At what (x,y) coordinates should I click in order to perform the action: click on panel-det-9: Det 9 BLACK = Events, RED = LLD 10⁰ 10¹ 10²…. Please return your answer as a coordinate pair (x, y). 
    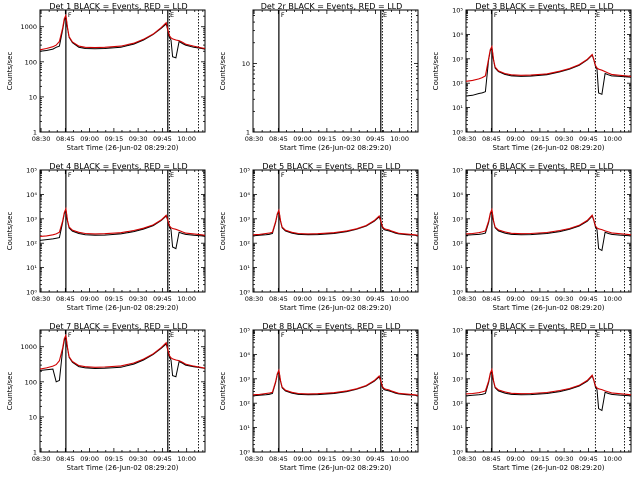
    Looking at the image, I should click on (532, 397).